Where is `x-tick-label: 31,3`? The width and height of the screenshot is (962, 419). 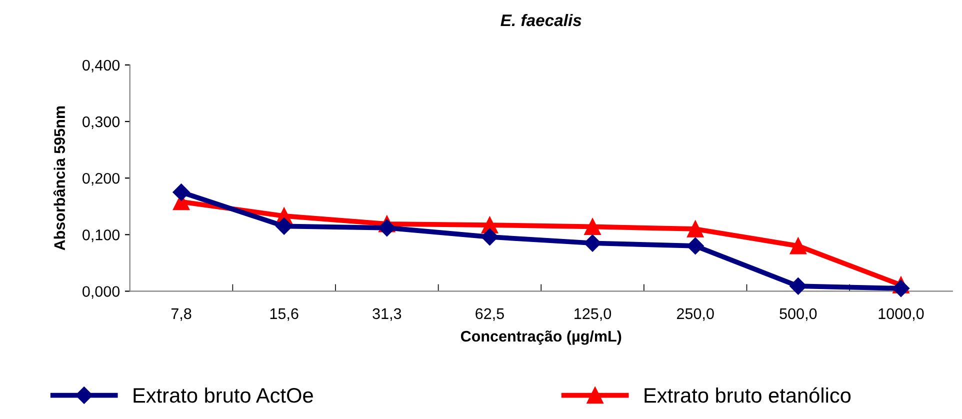
x-tick-label: 31,3 is located at coordinates (387, 314).